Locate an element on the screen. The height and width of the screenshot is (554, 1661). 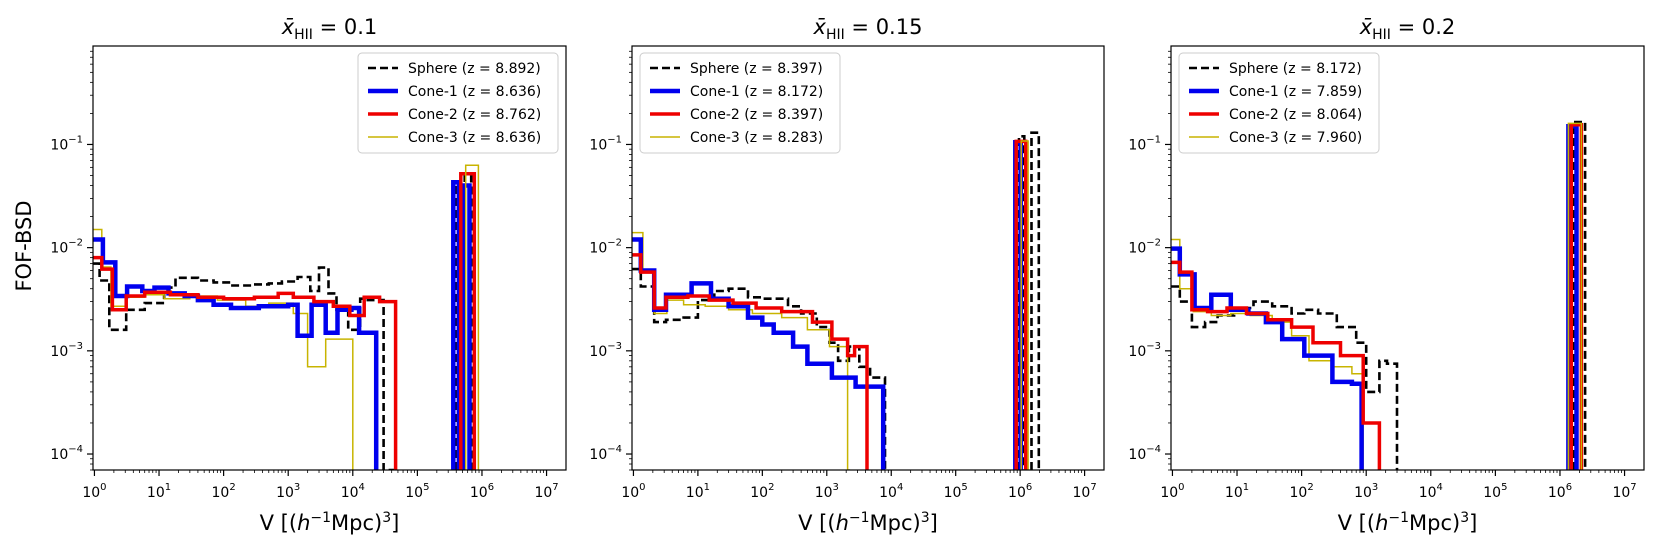
x-label-unit: Mpc) is located at coordinates (356, 523).